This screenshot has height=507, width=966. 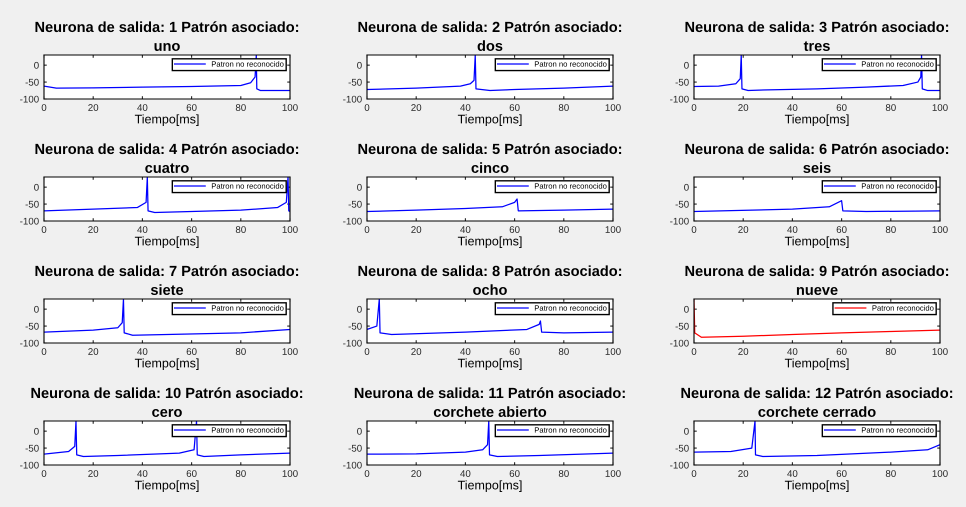 I want to click on chart-title: Neurona de salida: 12 Patrón asociado: corchete cerrado, so click(x=816, y=402).